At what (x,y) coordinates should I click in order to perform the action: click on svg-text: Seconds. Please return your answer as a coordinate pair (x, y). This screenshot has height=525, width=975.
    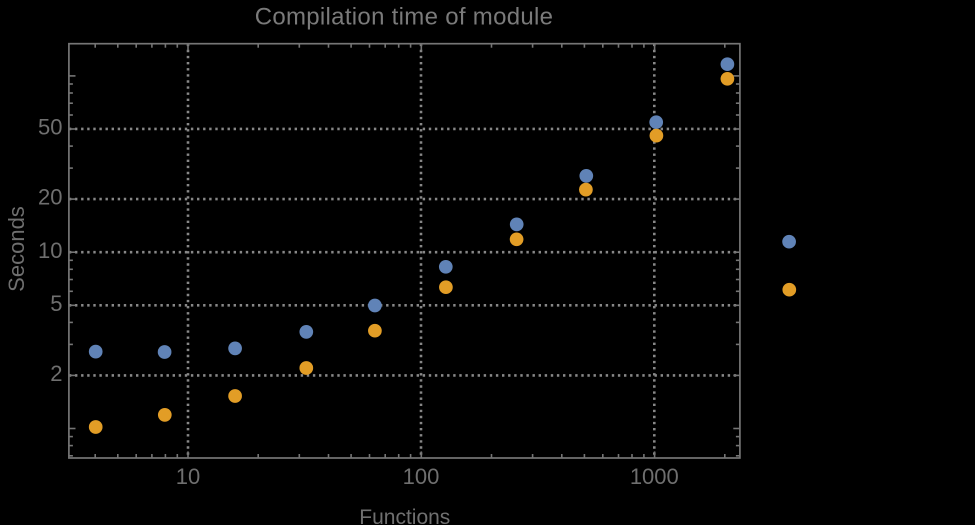
    Looking at the image, I should click on (16, 249).